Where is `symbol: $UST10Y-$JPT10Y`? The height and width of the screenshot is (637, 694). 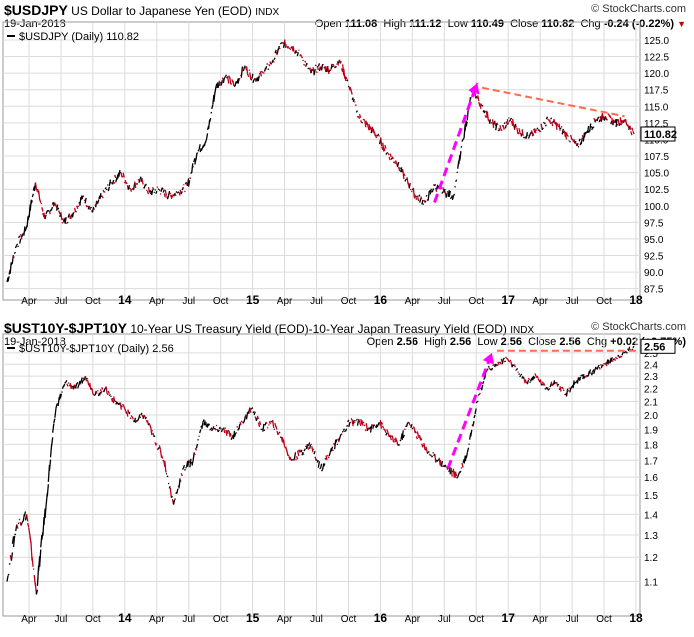 symbol: $UST10Y-$JPT10Y is located at coordinates (65, 328).